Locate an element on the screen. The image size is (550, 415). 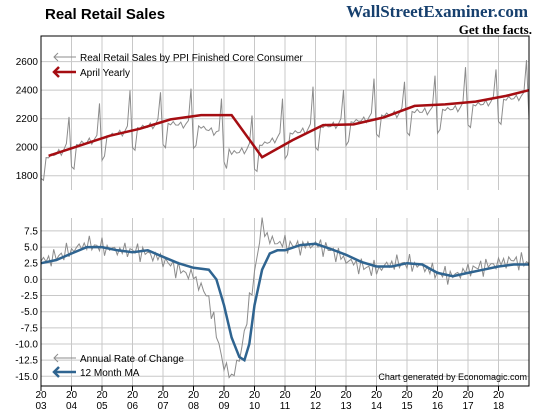
x-tick-label-year: 04 is located at coordinates (72, 406).